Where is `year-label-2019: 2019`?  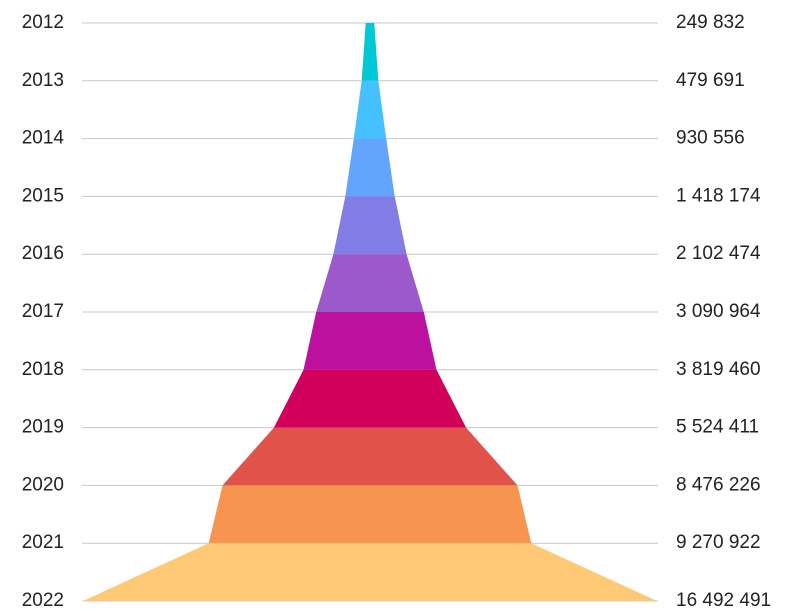
year-label-2019: 2019 is located at coordinates (43, 427).